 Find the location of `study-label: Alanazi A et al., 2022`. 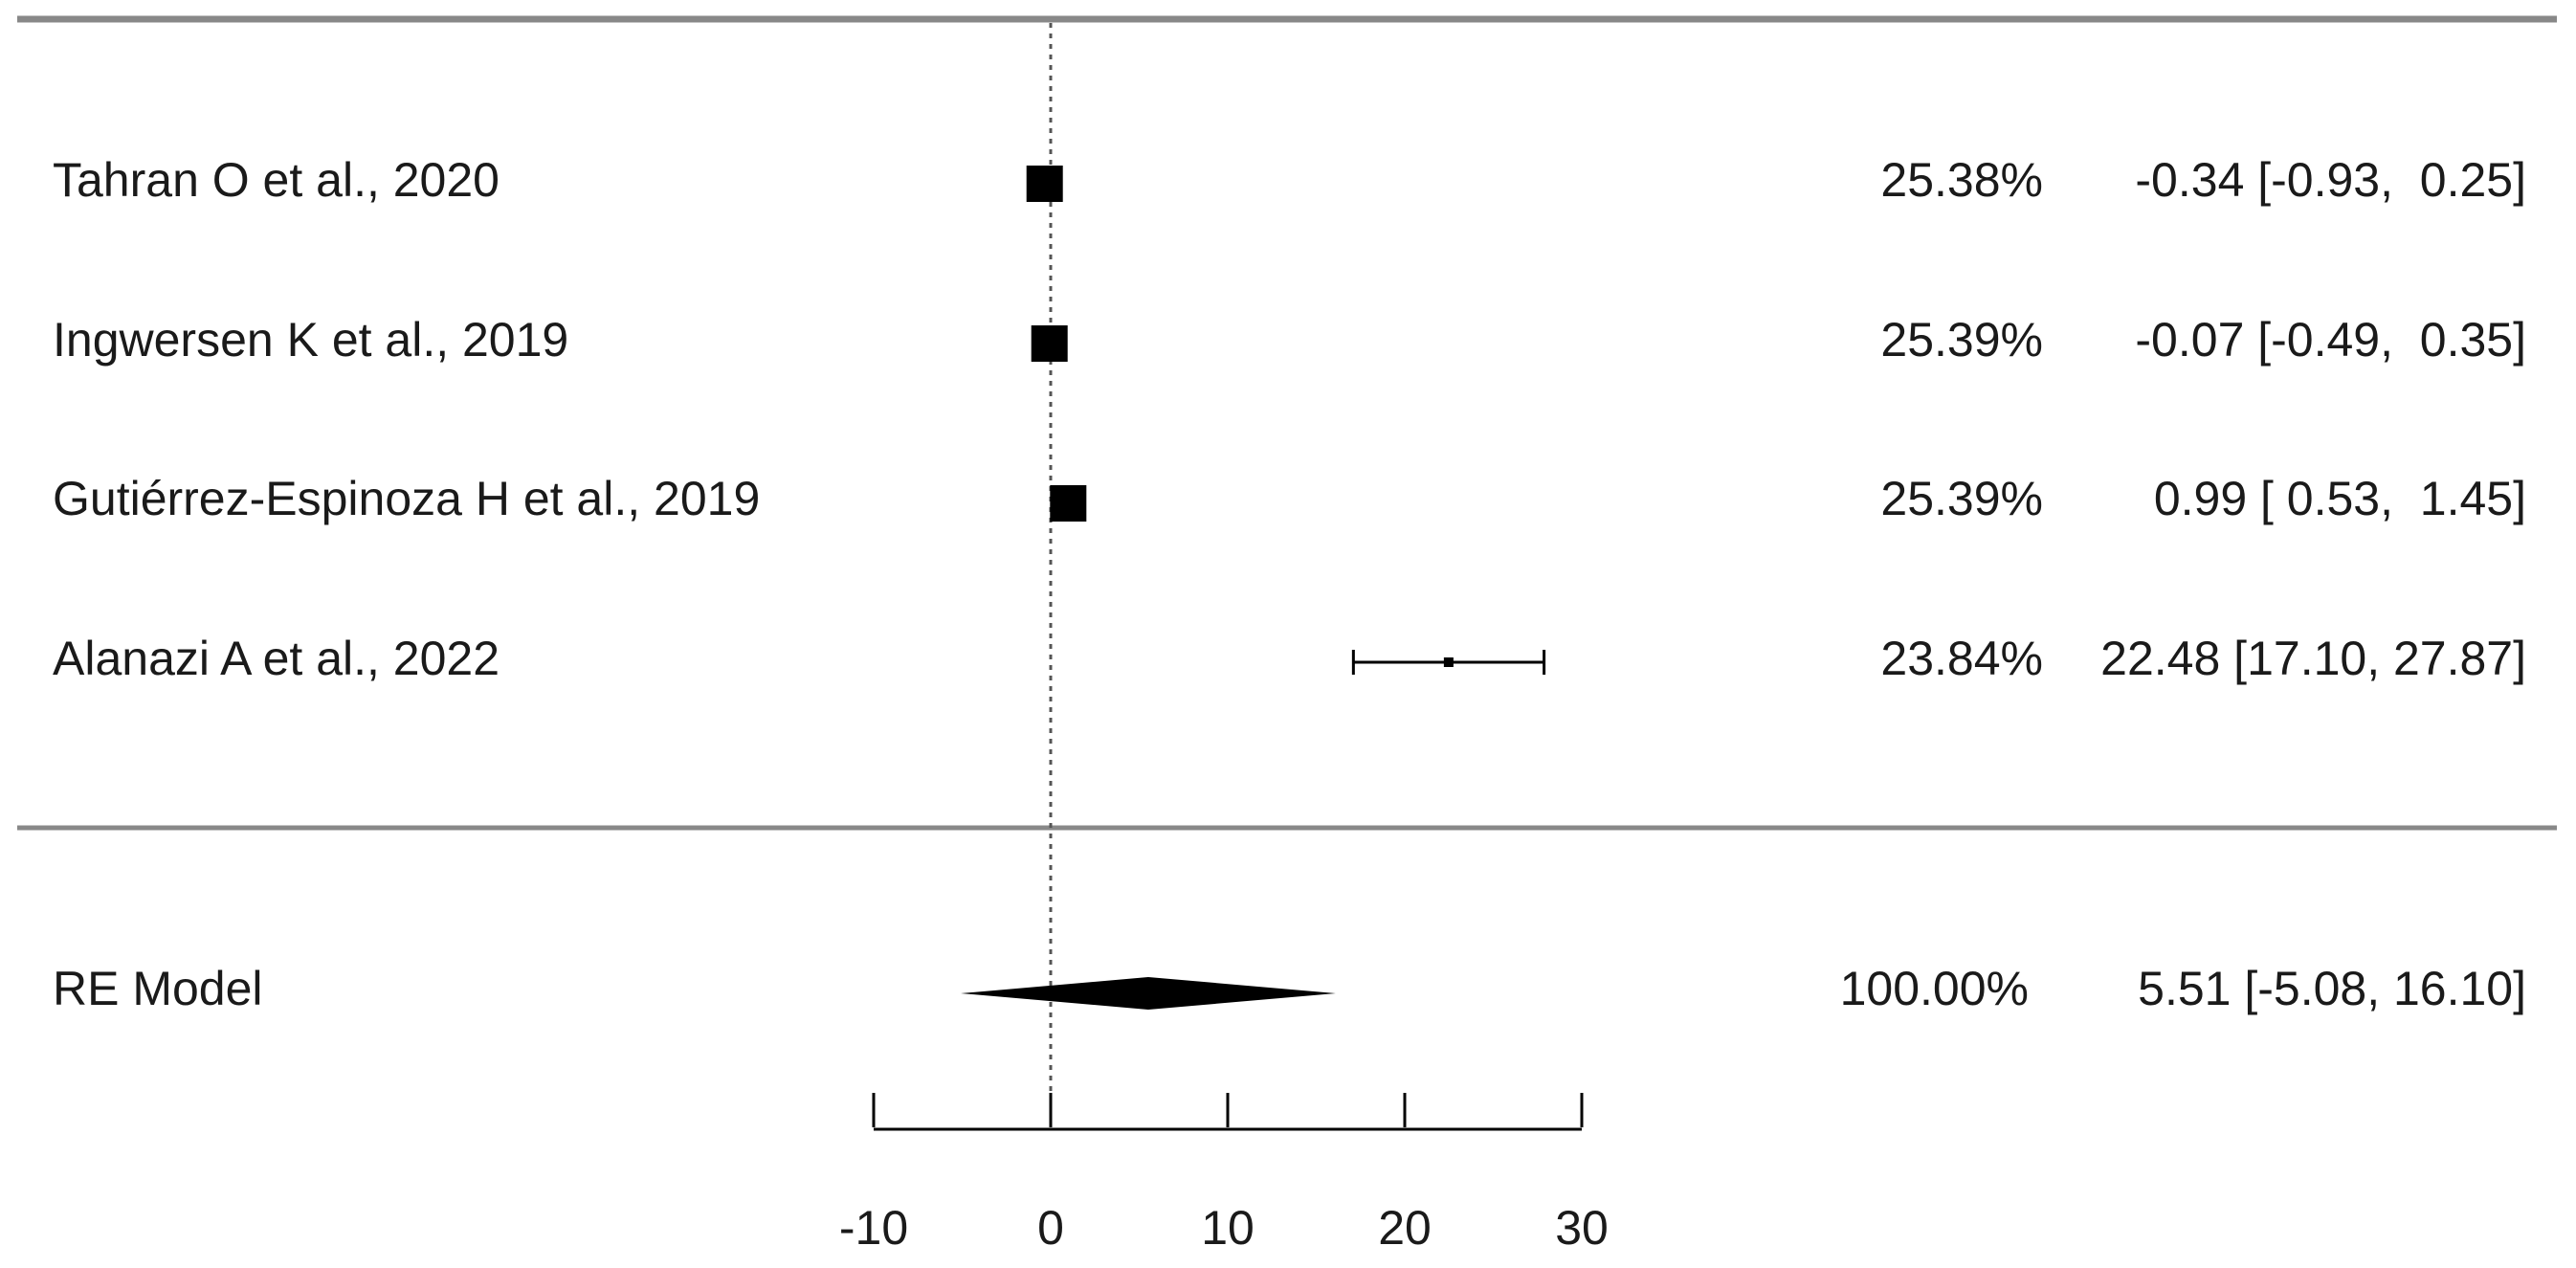

study-label: Alanazi A et al., 2022 is located at coordinates (276, 658).